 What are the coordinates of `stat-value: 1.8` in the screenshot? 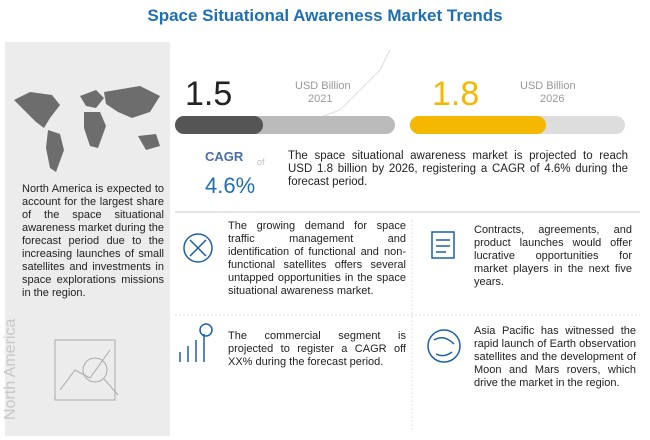 It's located at (456, 94).